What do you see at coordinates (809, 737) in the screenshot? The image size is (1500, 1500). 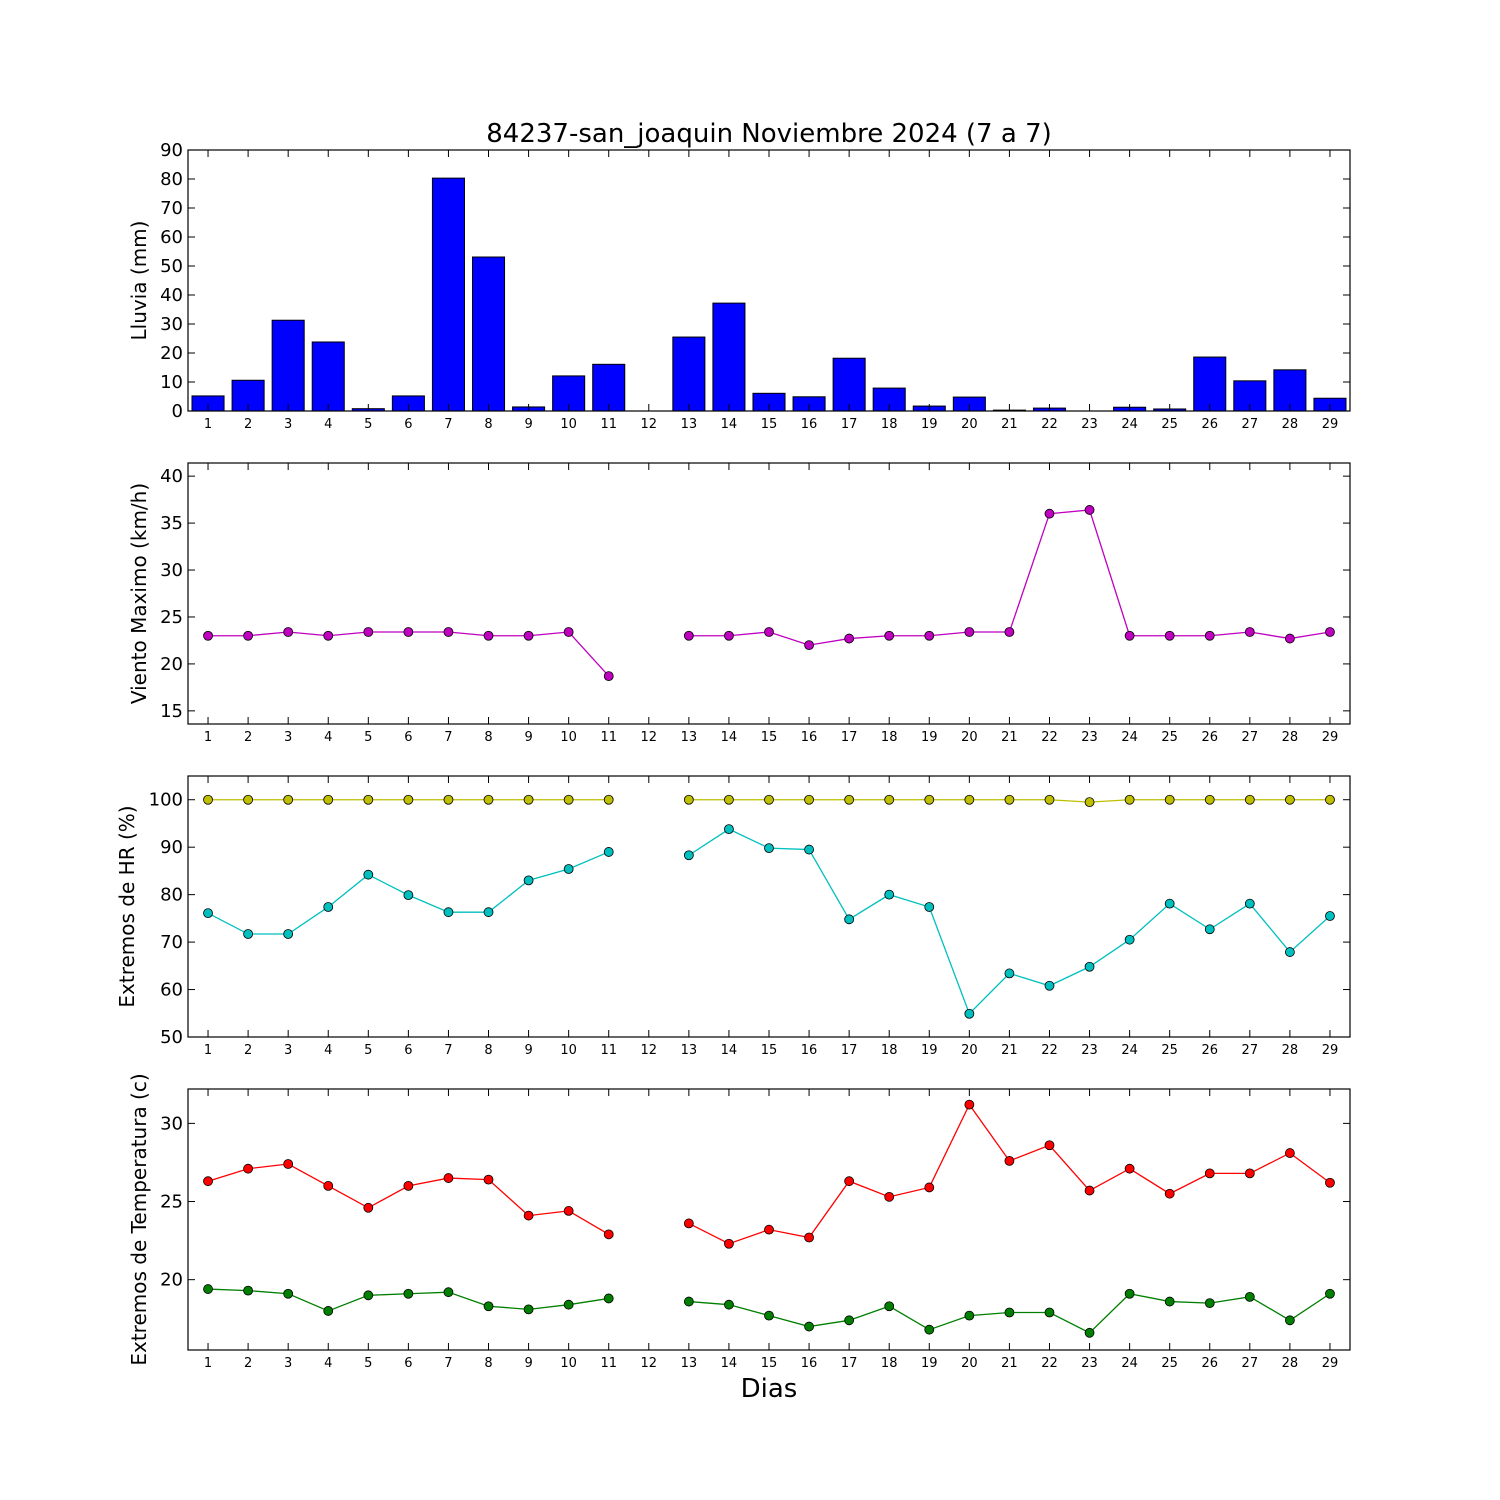 I see `x-tick-label: 16` at bounding box center [809, 737].